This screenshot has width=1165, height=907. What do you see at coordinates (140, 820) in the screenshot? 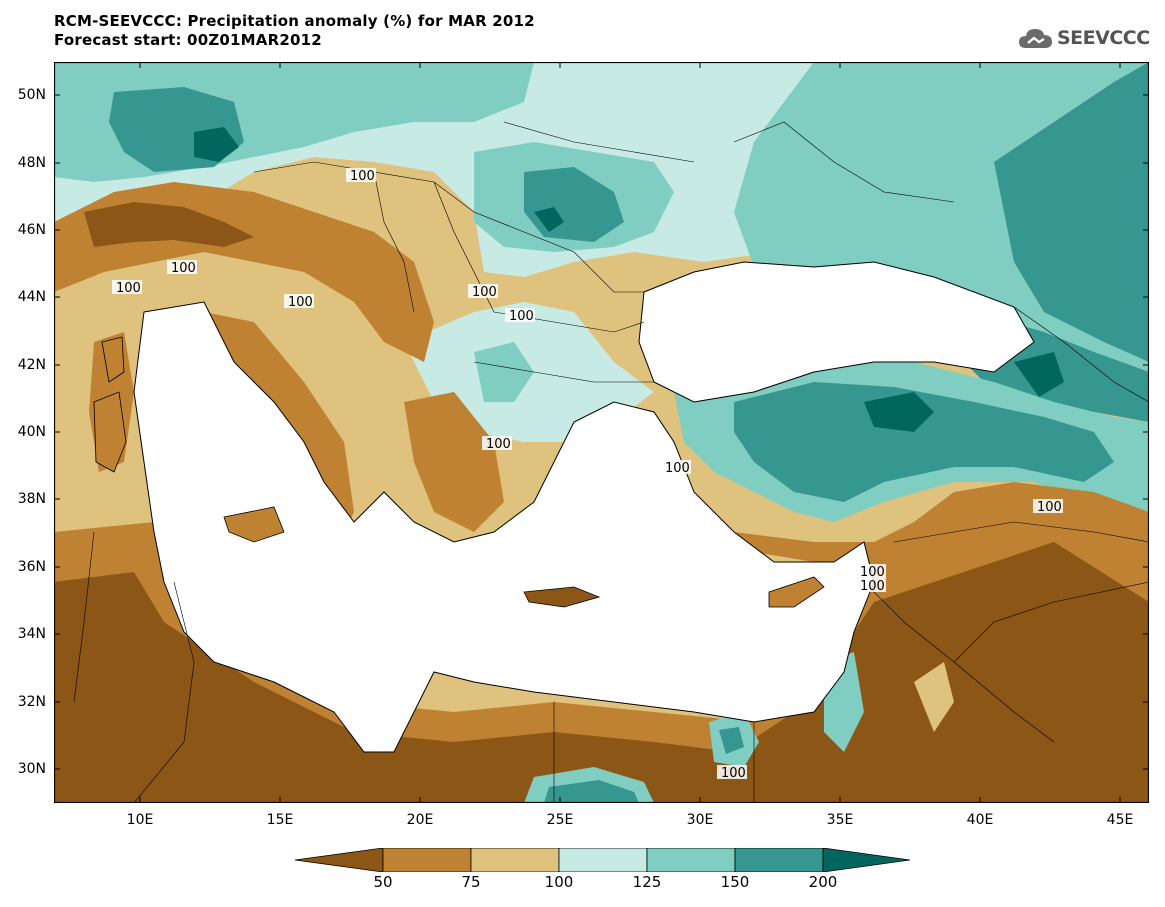
I see `lon-label: 10E` at bounding box center [140, 820].